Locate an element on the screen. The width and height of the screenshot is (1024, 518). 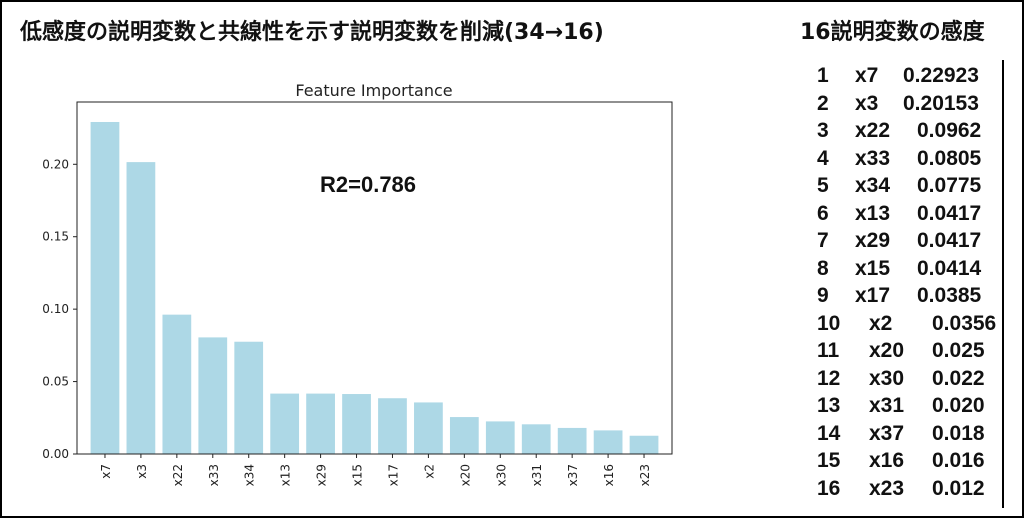
row-rank: 7 is located at coordinates (823, 240).